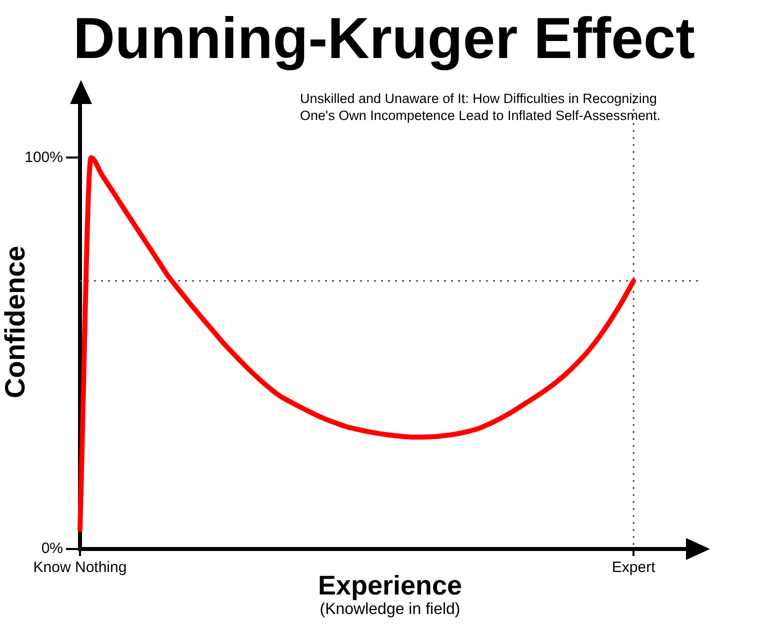 The width and height of the screenshot is (768, 643). Describe the element at coordinates (634, 567) in the screenshot. I see `x-tick-label: Expert` at that location.